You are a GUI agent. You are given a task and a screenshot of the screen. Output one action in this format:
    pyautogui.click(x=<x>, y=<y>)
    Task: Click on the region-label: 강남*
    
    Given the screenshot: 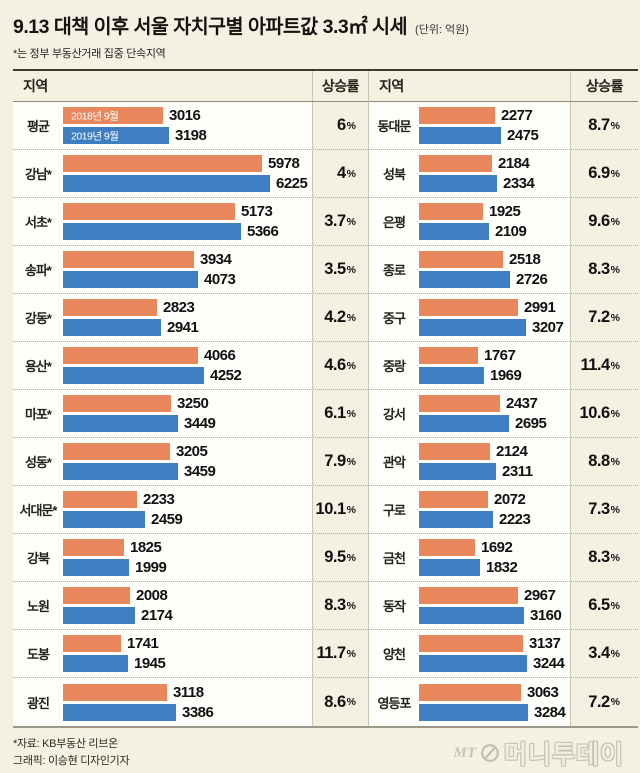 What is the action you would take?
    pyautogui.click(x=38, y=173)
    